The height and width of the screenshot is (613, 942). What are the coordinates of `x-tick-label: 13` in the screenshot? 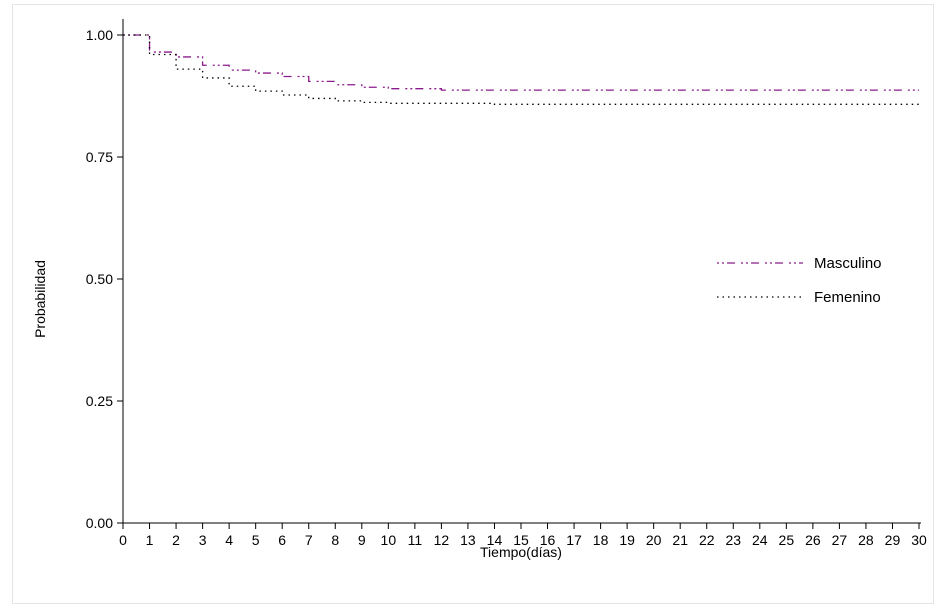 It's located at (468, 540).